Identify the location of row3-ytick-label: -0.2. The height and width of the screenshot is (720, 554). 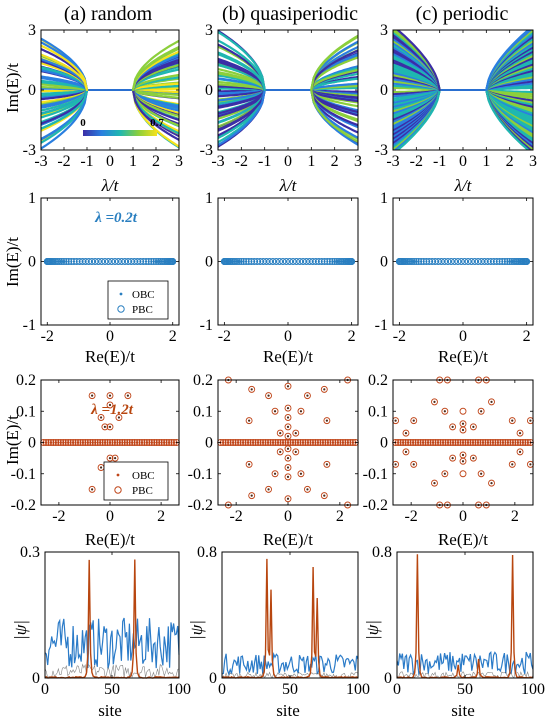
(23, 505).